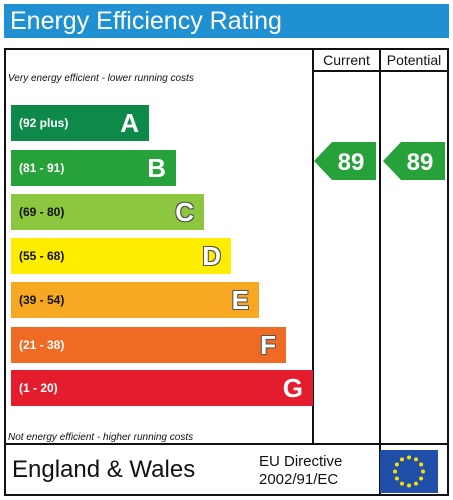  Describe the element at coordinates (104, 469) in the screenshot. I see `country-label: England & Wales` at that location.